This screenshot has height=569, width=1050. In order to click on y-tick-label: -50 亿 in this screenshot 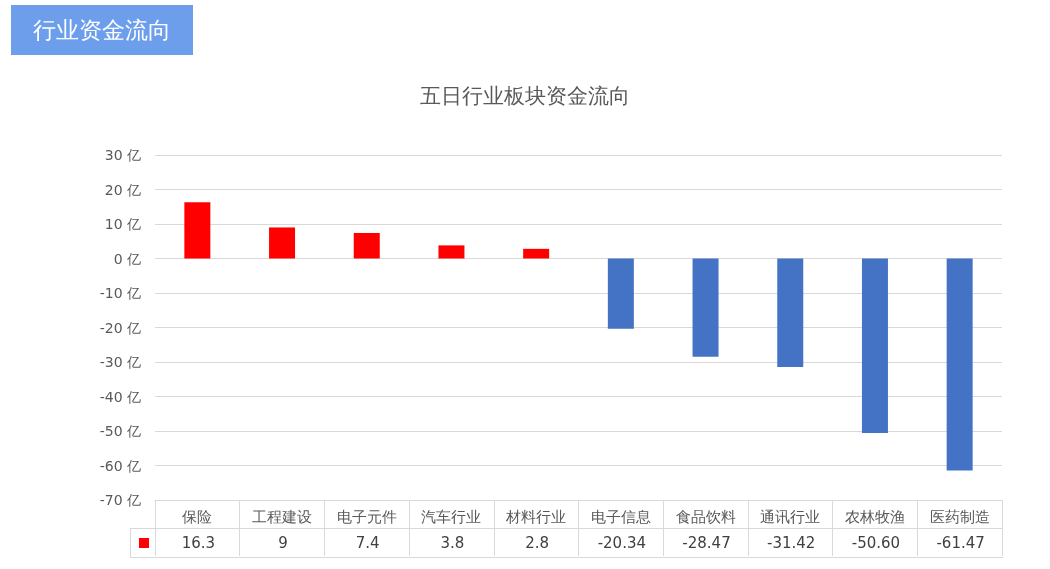, I will do `click(120, 431)`.